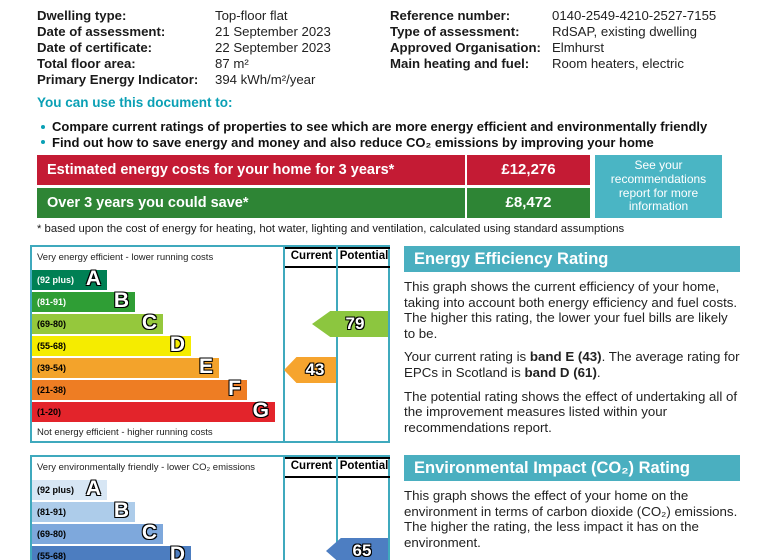 The width and height of the screenshot is (757, 560). What do you see at coordinates (56, 490) in the screenshot?
I see `band-range-label: (92 plus)` at bounding box center [56, 490].